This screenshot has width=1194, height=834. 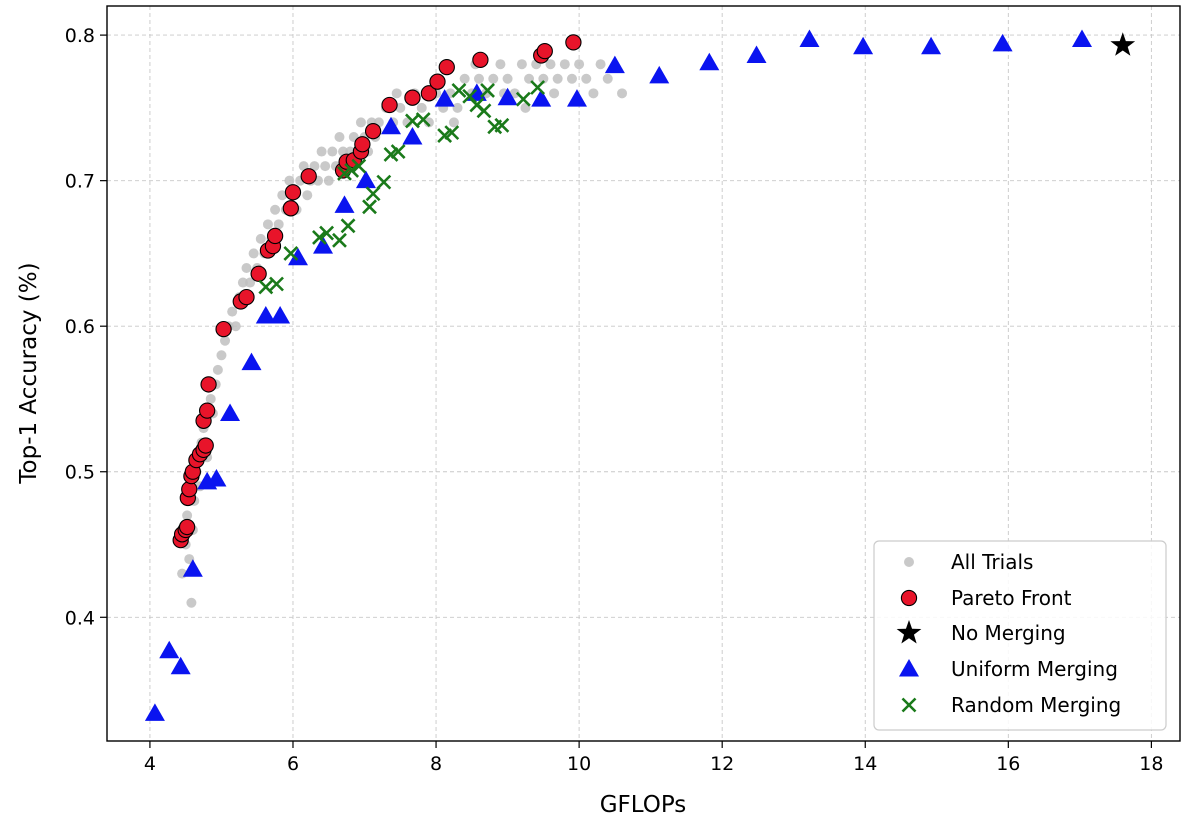 I want to click on legend-label: Pareto Front, so click(x=1011, y=598).